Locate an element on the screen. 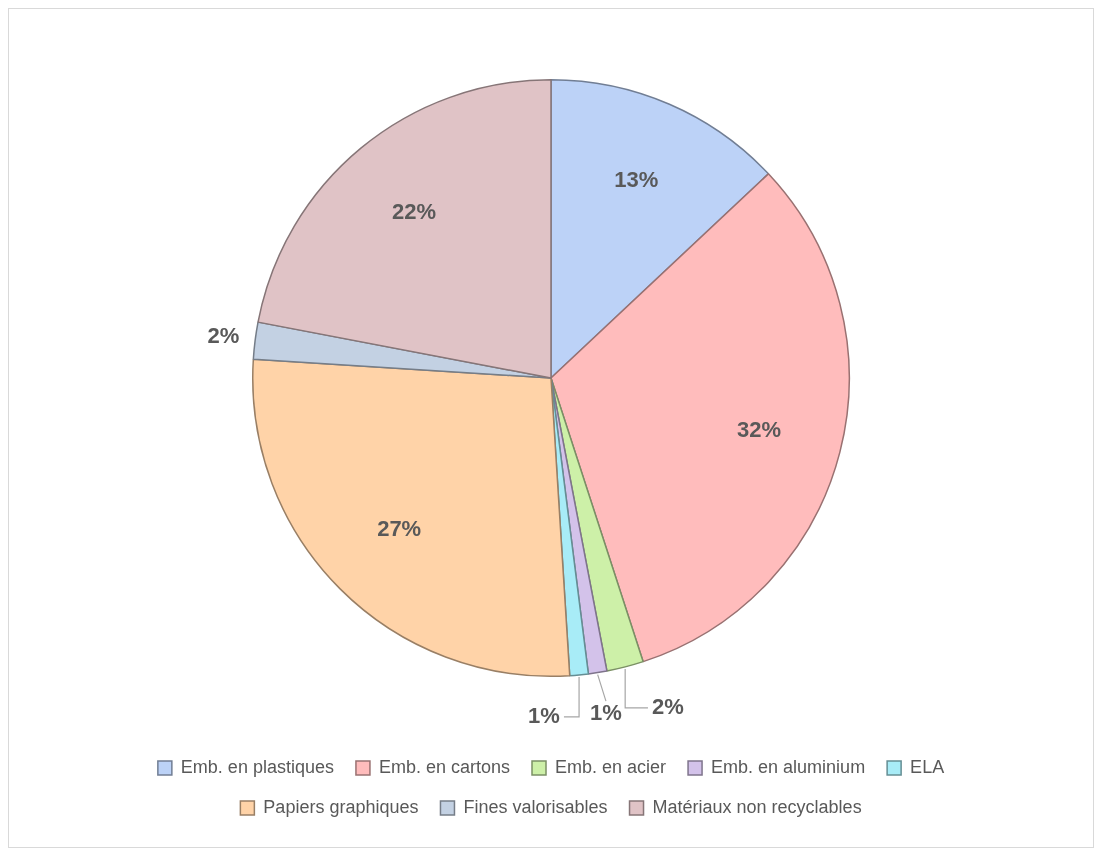  data-label: 32% is located at coordinates (759, 430).